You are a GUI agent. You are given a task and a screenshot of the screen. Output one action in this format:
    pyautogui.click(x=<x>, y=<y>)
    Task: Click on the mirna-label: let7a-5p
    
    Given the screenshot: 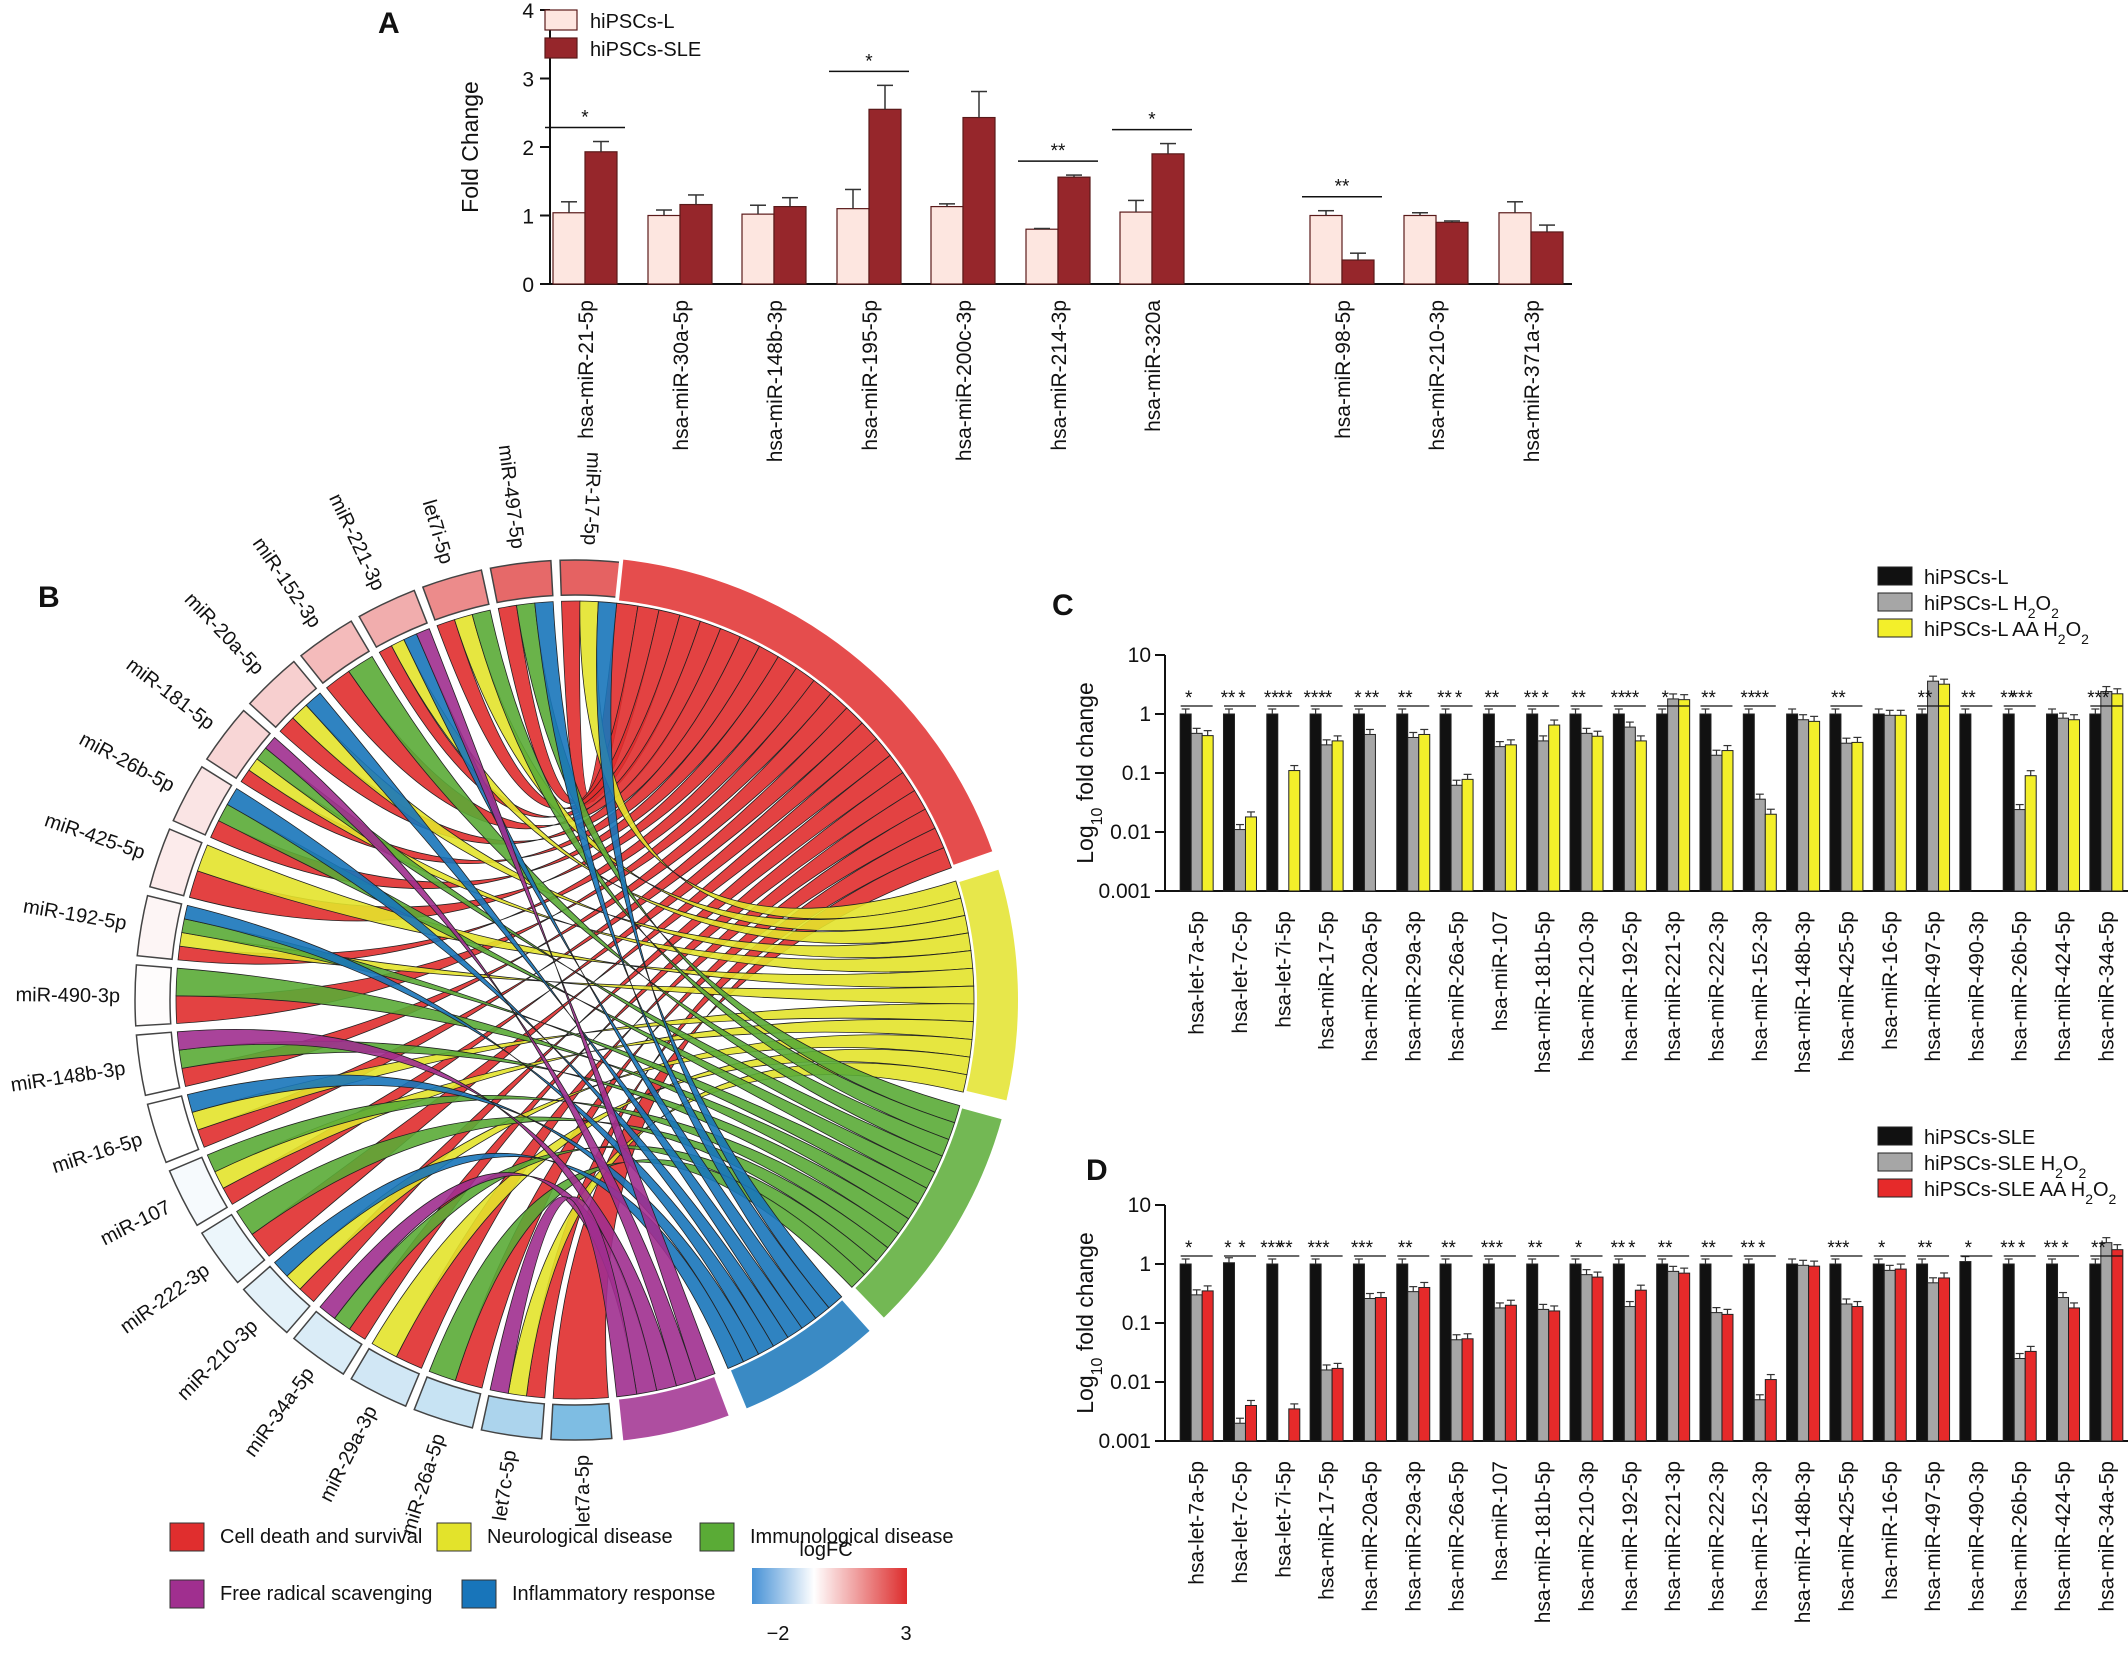 What is the action you would take?
    pyautogui.click(x=583, y=1491)
    